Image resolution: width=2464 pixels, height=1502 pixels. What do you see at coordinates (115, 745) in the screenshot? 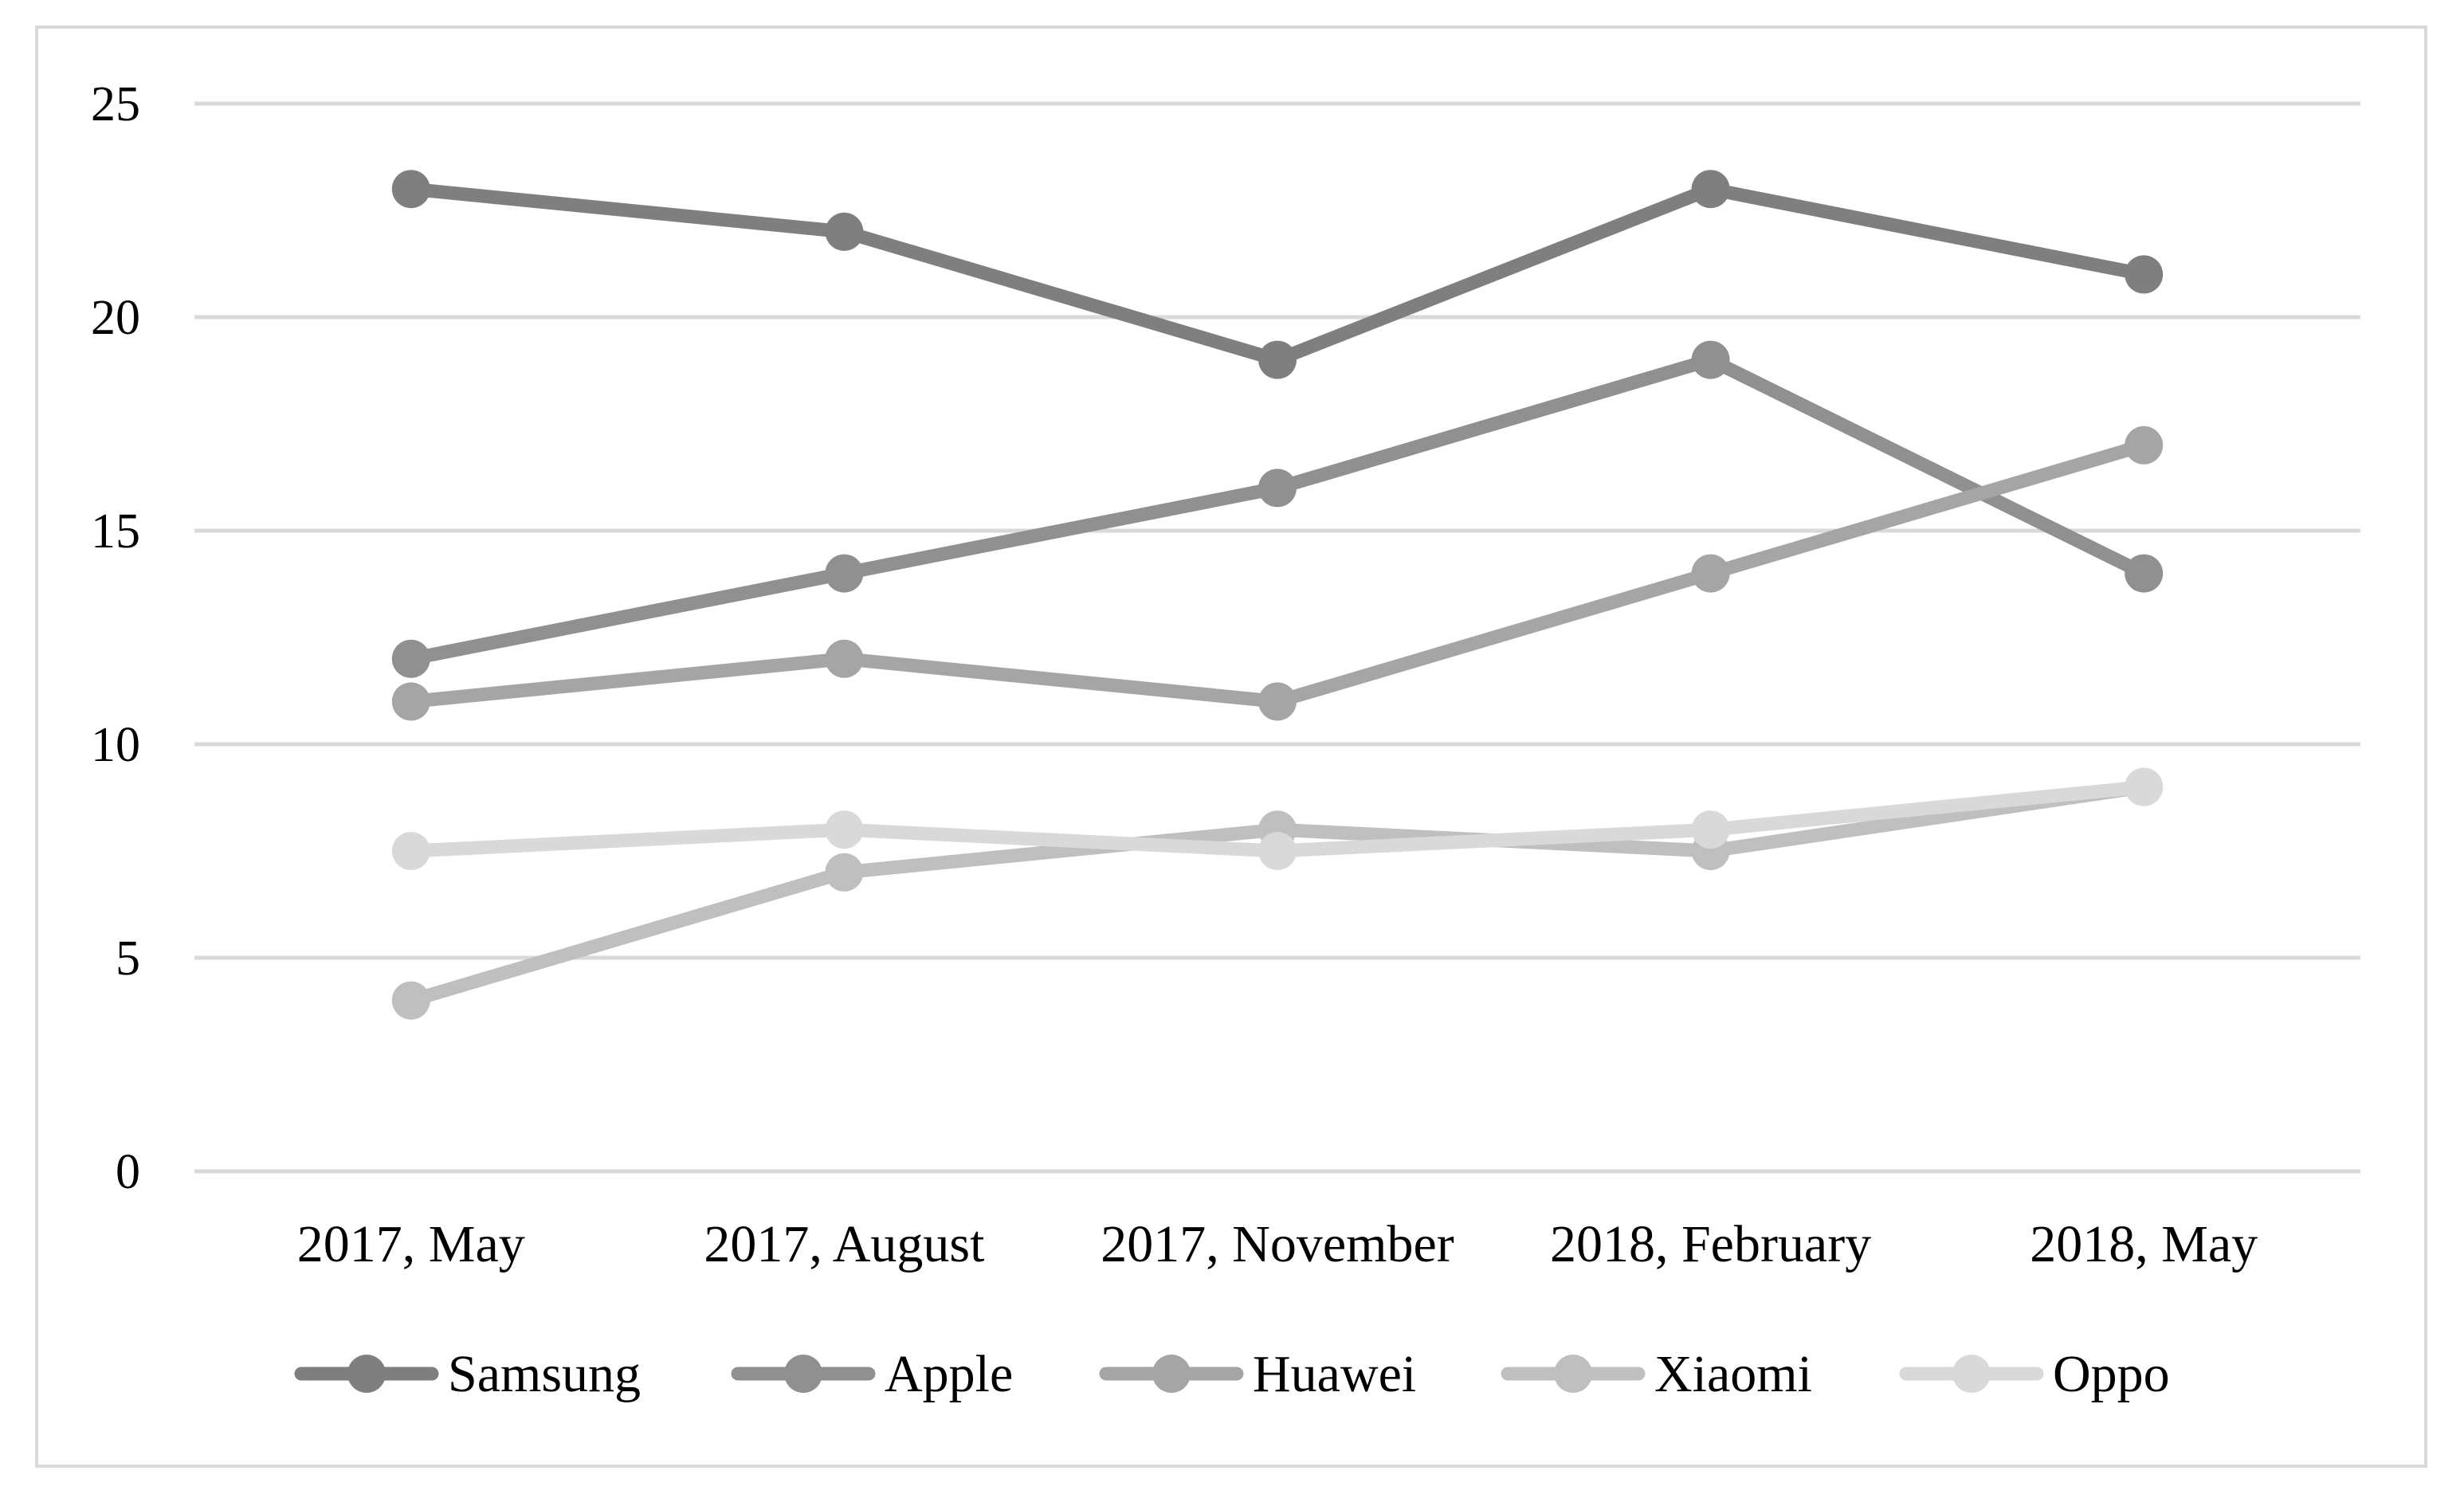
I see `y-tick-label: 10` at bounding box center [115, 745].